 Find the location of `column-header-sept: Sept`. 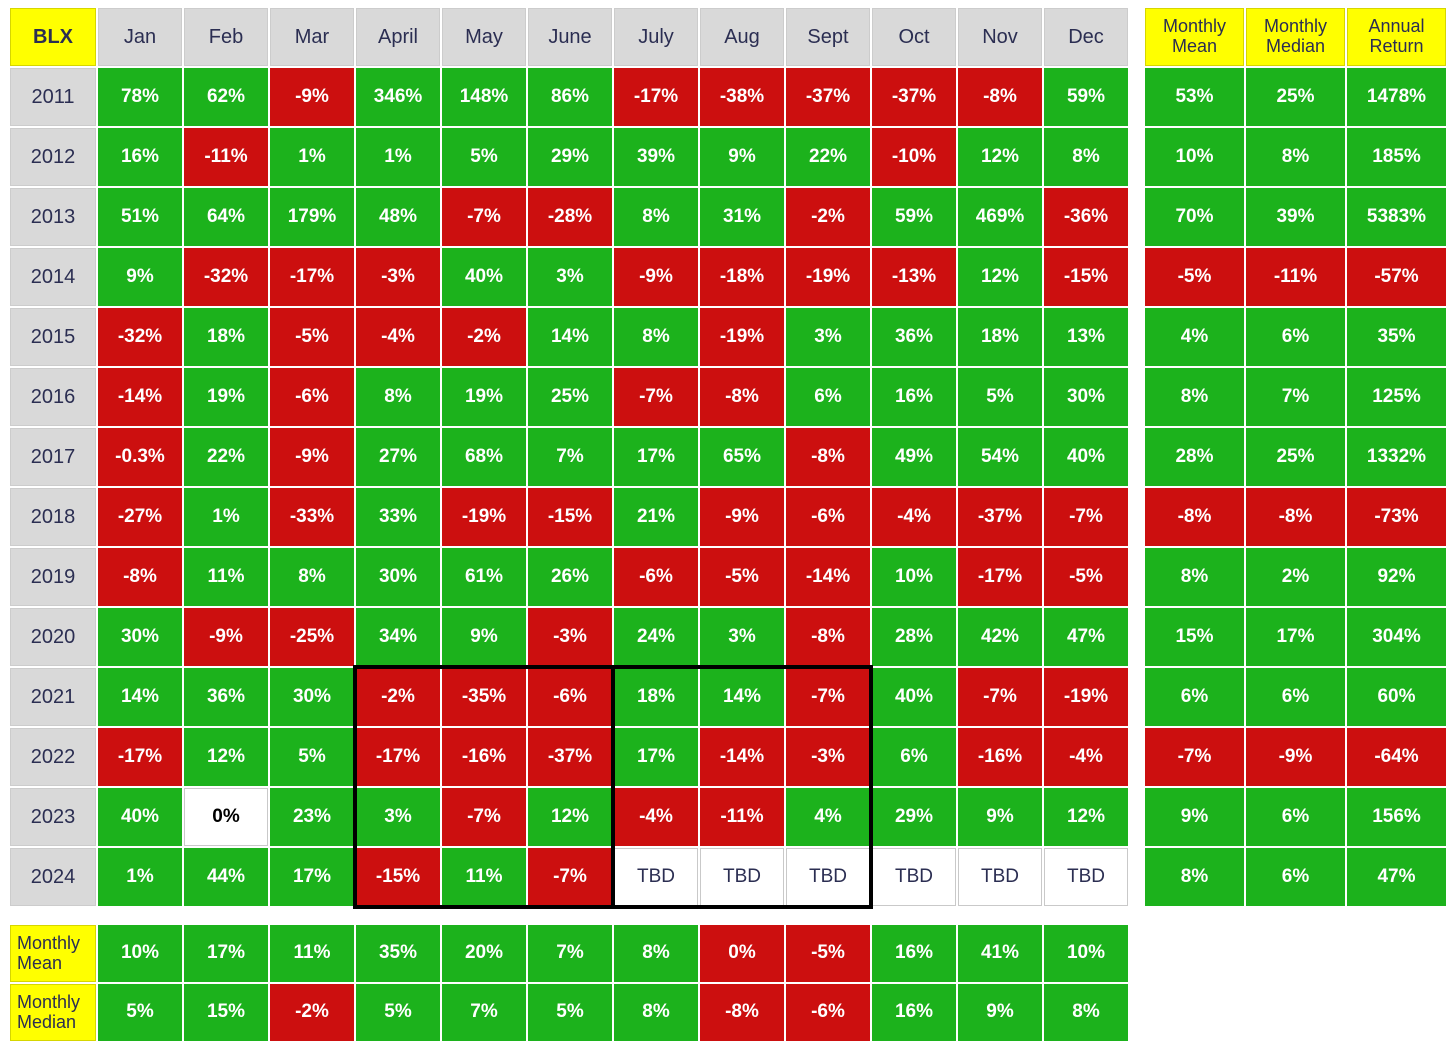

column-header-sept: Sept is located at coordinates (828, 37).